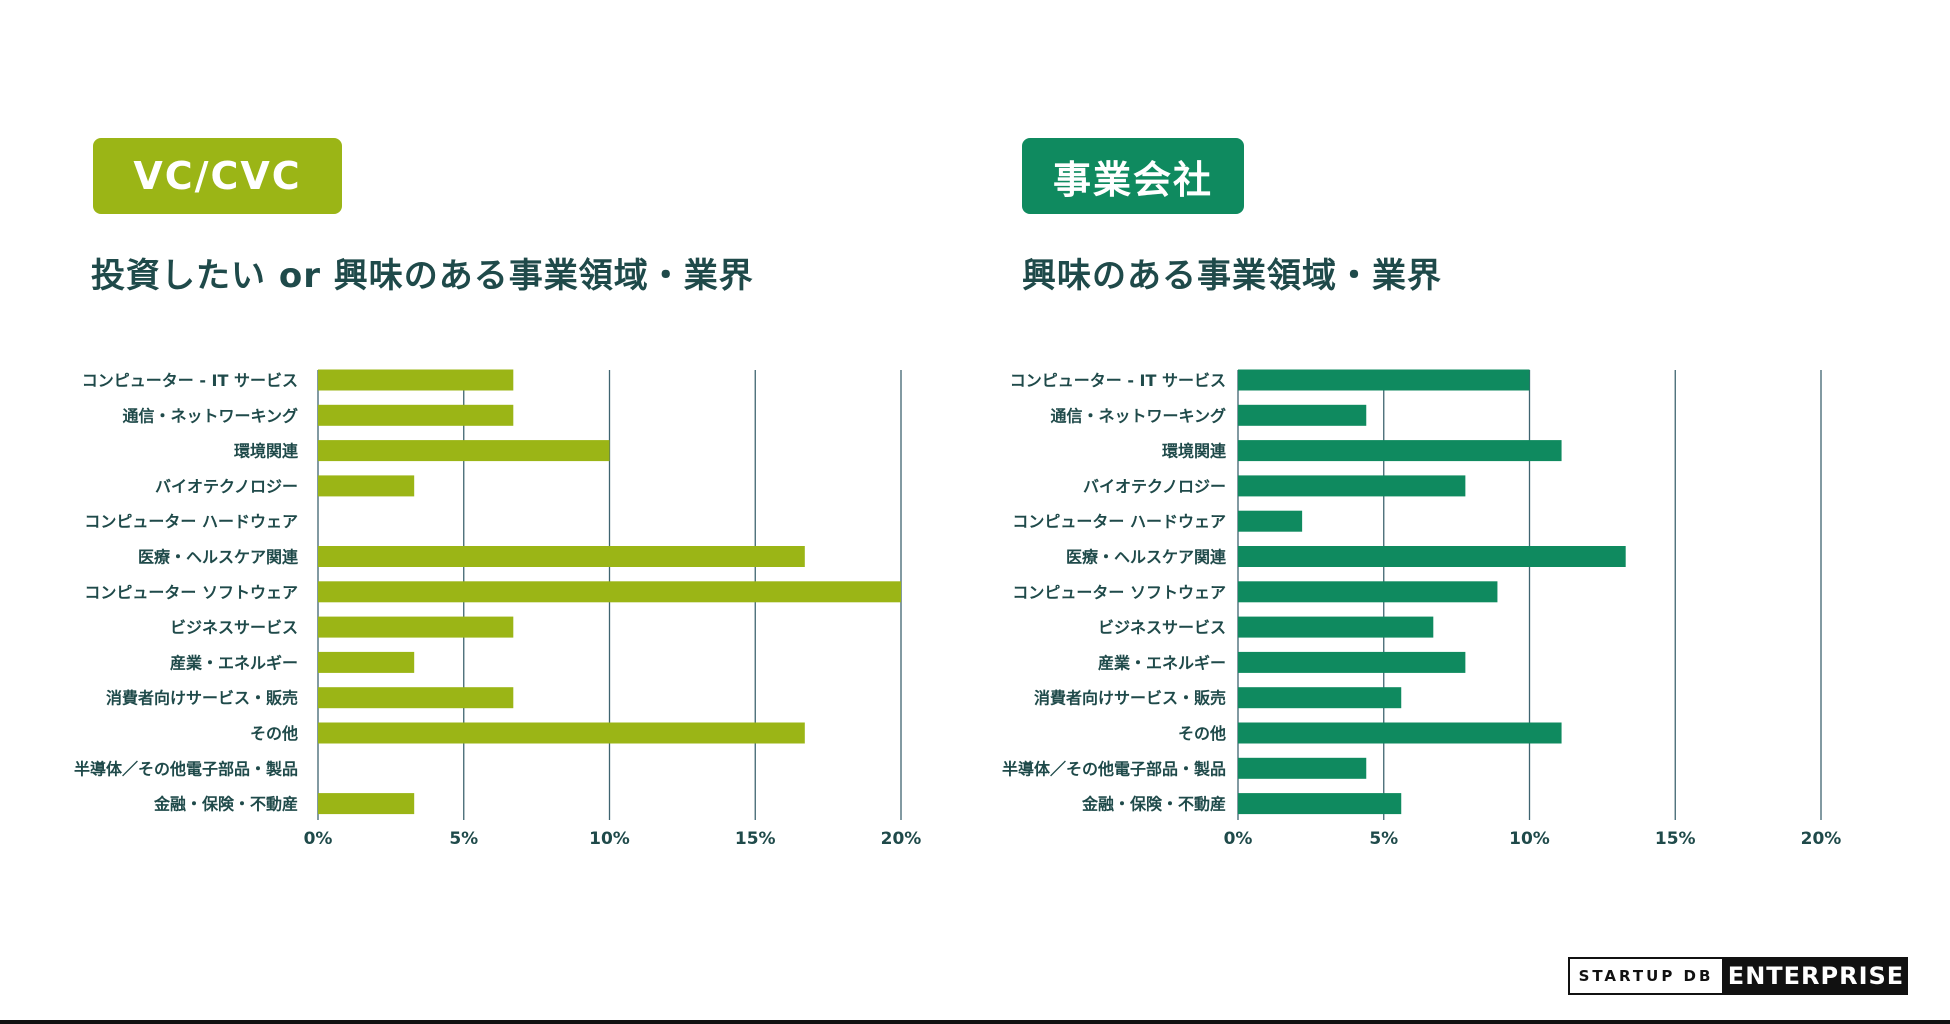 The height and width of the screenshot is (1024, 1950). I want to click on bottom-border, so click(975, 1022).